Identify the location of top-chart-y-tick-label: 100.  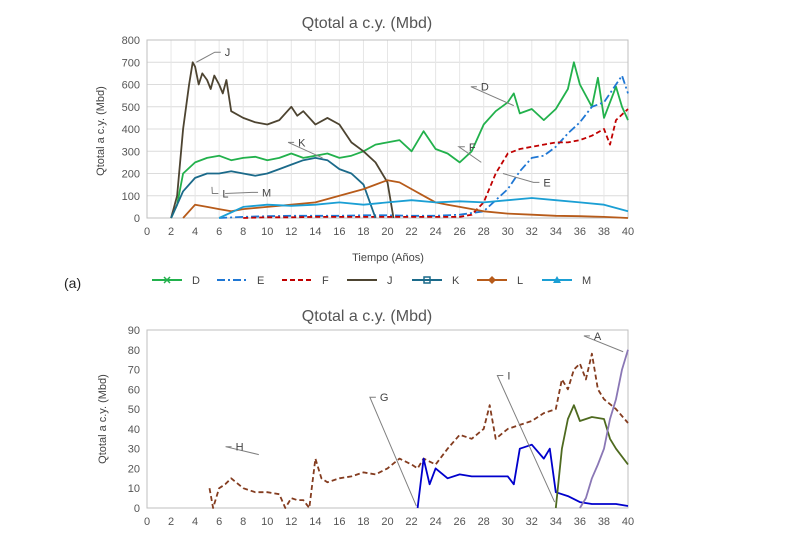
(131, 197).